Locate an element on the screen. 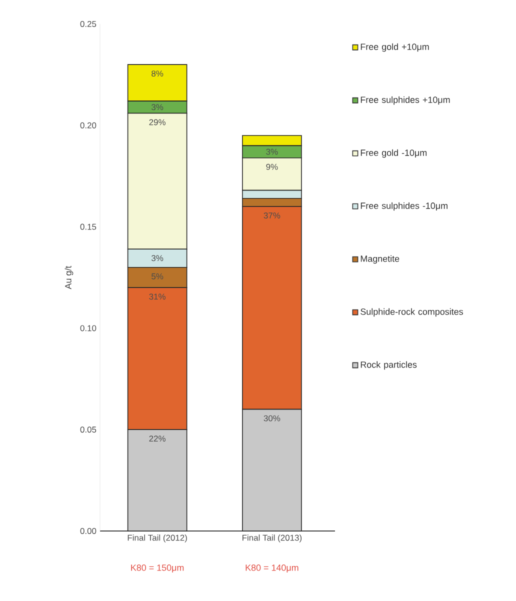 This screenshot has height=601, width=516. annotation: 8% is located at coordinates (158, 73).